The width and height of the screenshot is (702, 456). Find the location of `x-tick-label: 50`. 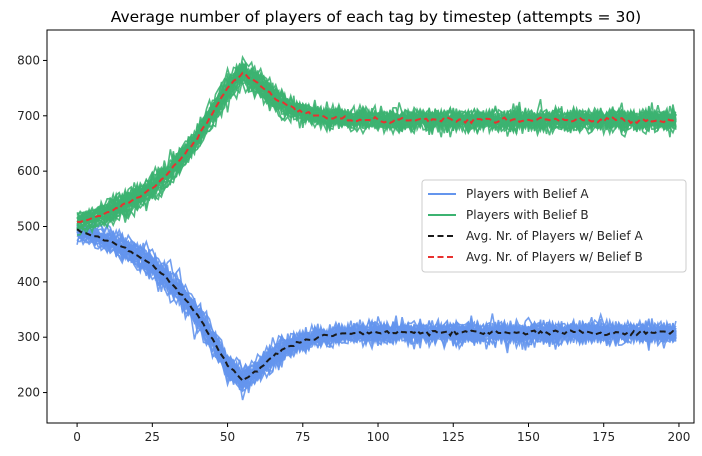

x-tick-label: 50 is located at coordinates (227, 437).